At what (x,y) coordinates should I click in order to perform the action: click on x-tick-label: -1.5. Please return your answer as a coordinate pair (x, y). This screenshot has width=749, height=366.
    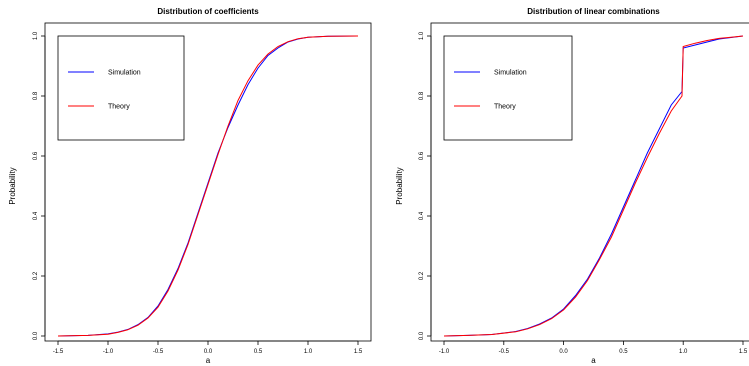
    Looking at the image, I should click on (58, 352).